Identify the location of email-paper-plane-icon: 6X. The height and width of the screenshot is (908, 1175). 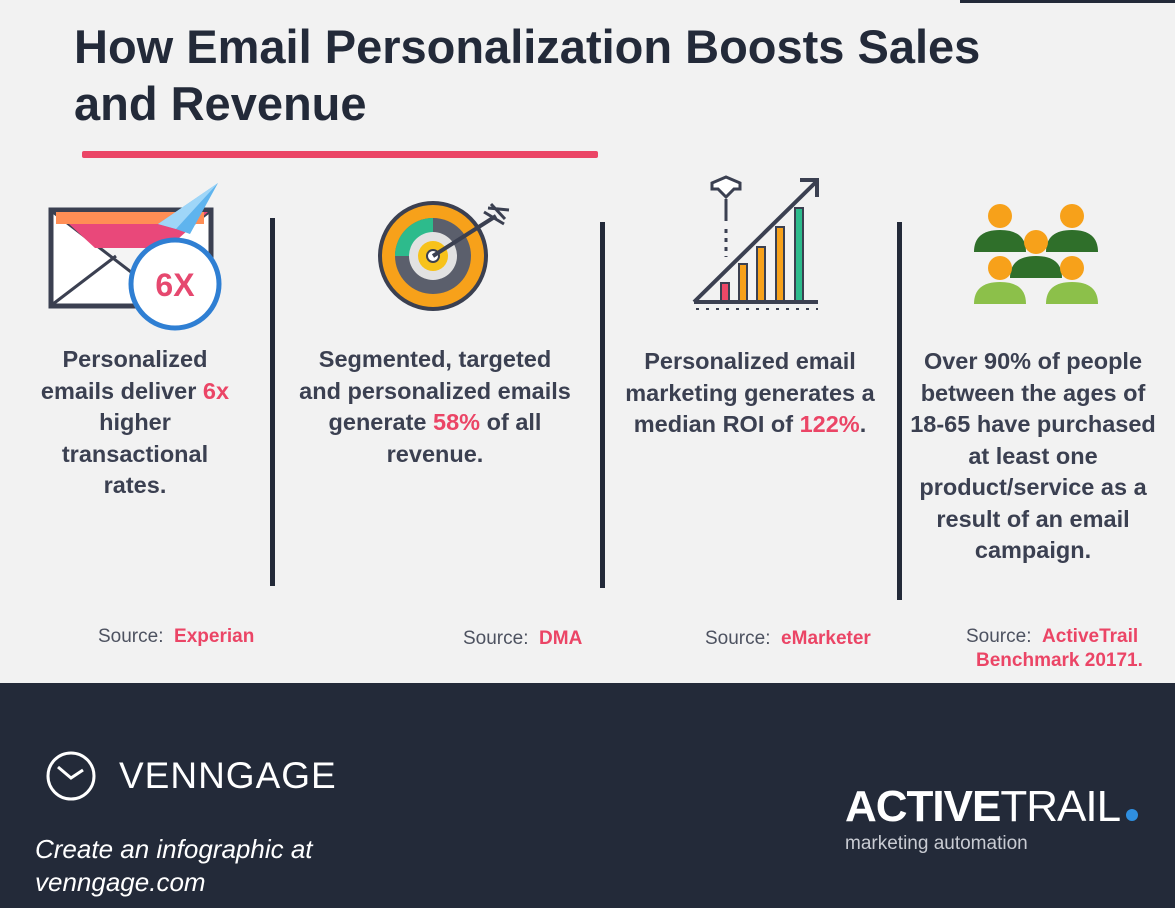
(138, 258).